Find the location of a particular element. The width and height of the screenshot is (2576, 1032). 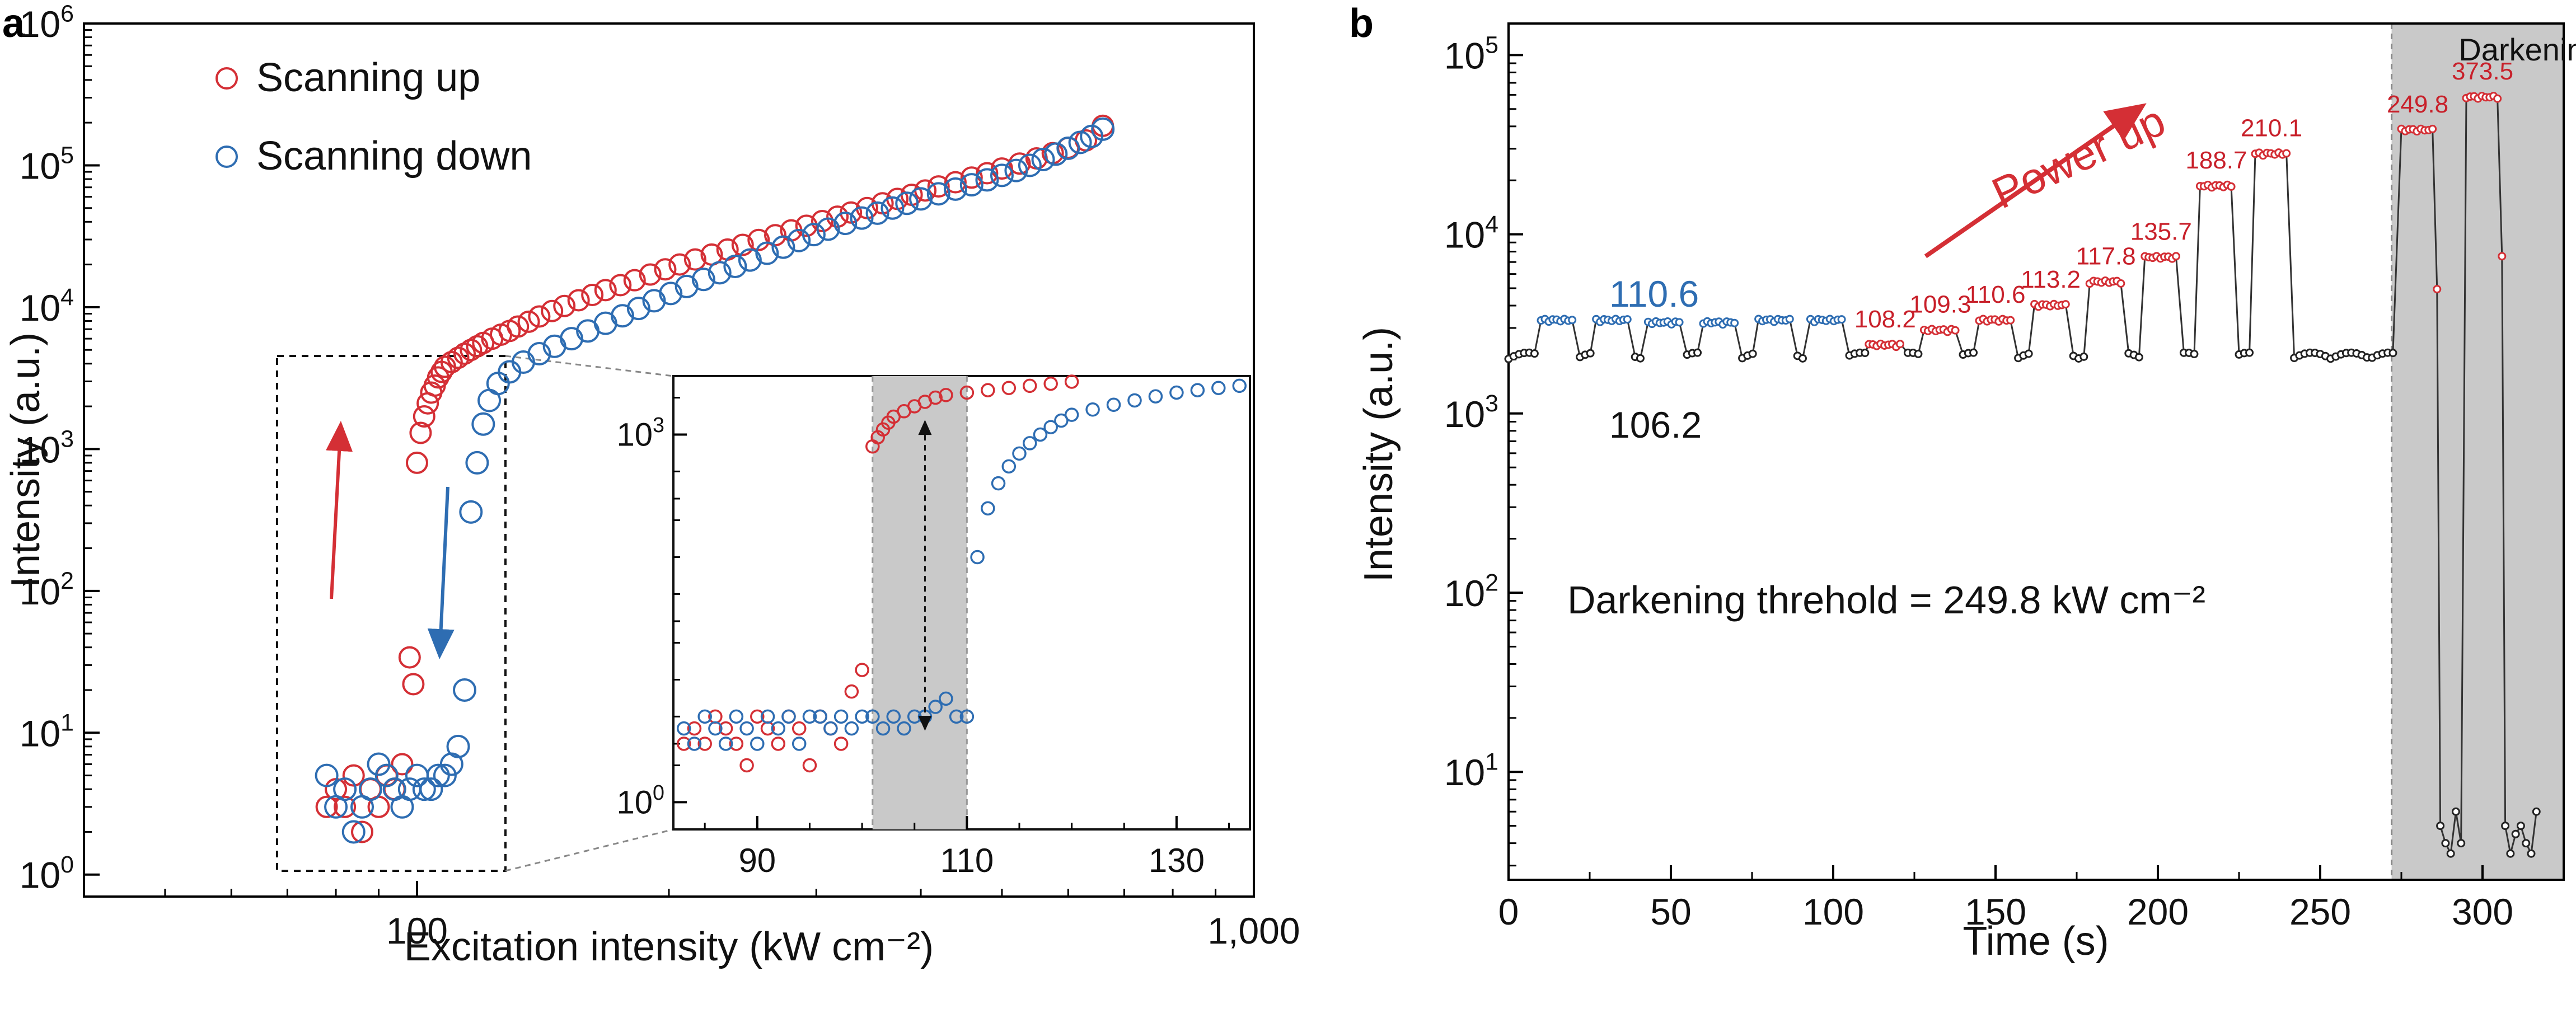

b-y-tick-label: 10⁴ is located at coordinates (1471, 234).